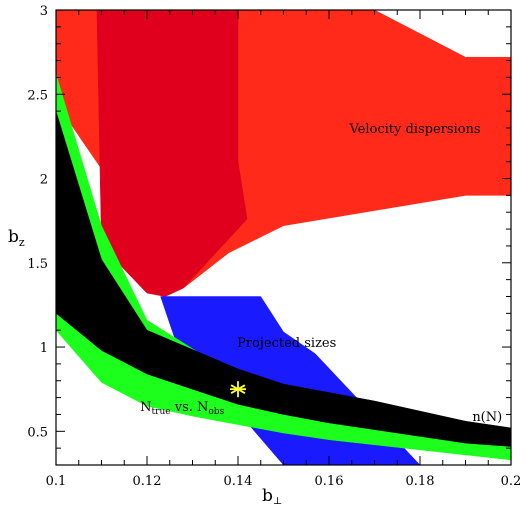 The image size is (525, 507). What do you see at coordinates (147, 481) in the screenshot?
I see `x-tick-label: 0.12` at bounding box center [147, 481].